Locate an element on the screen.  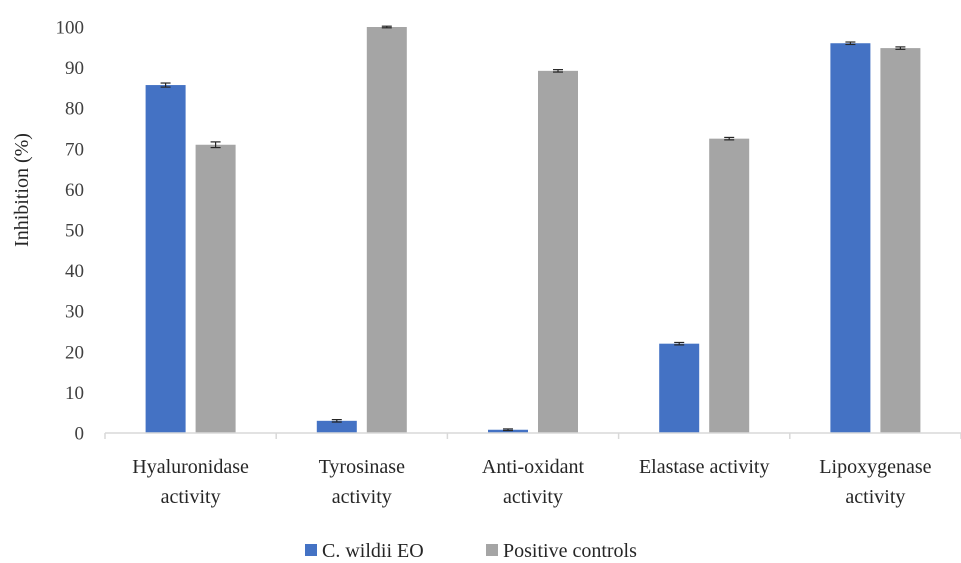
x-category-label: Hyaluronidase is located at coordinates (190, 467).